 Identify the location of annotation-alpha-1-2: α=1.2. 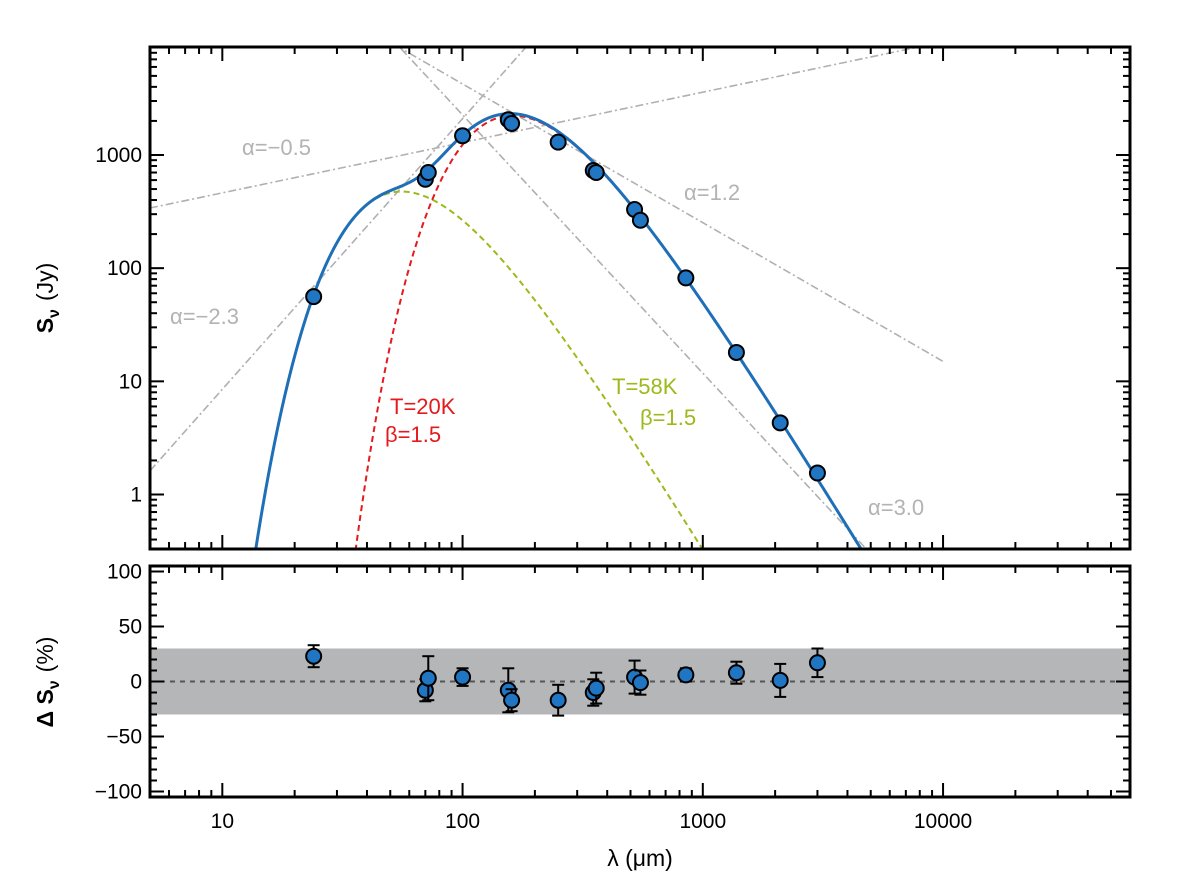
(712, 192).